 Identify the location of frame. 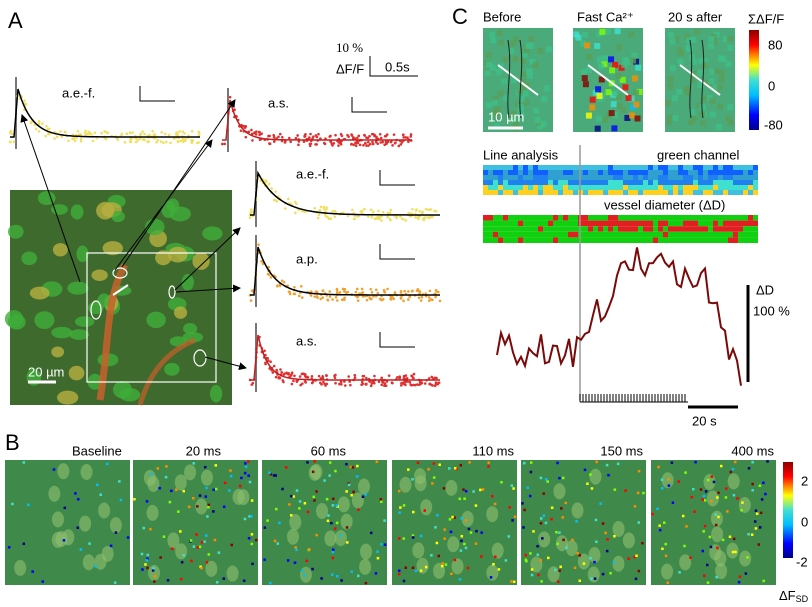
(67, 522).